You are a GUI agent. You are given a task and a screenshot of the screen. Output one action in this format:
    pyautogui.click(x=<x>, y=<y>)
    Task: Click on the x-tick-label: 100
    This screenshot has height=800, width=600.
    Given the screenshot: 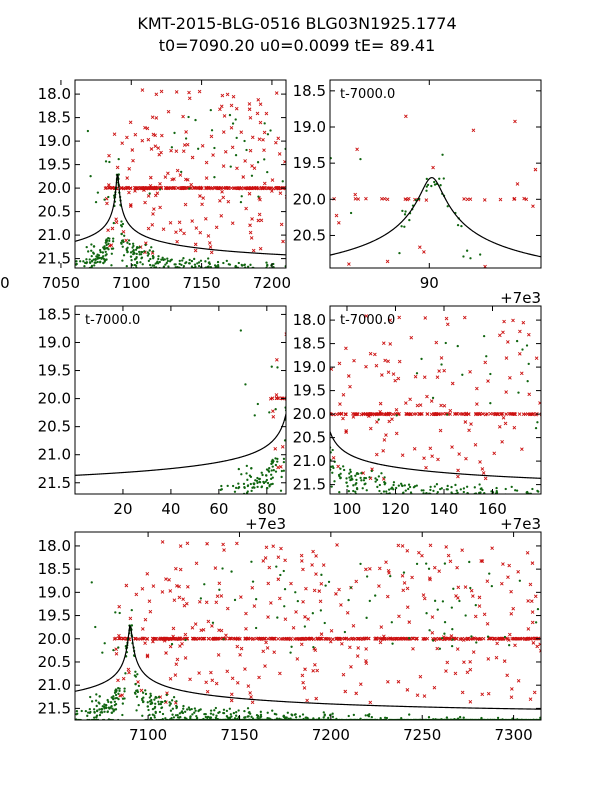 What is the action you would take?
    pyautogui.click(x=347, y=509)
    